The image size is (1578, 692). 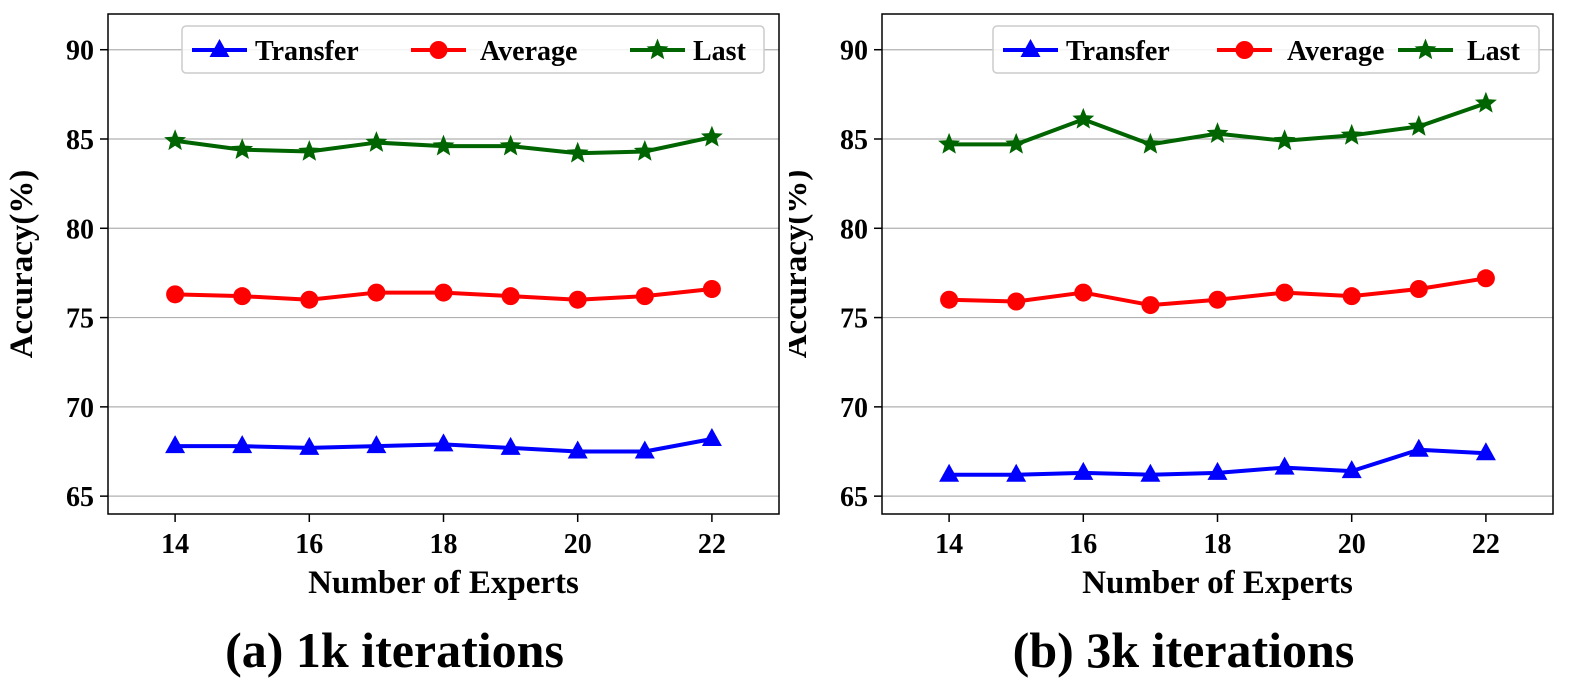 What do you see at coordinates (473, 49) in the screenshot?
I see `legend-box` at bounding box center [473, 49].